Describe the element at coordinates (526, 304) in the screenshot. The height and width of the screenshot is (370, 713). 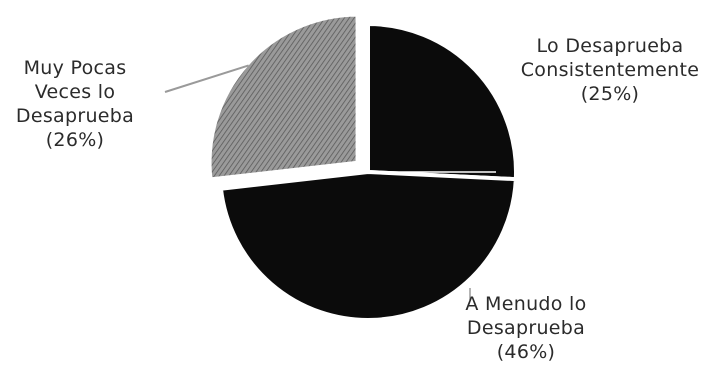
I see `slice-label-line: A Menudo lo` at that location.